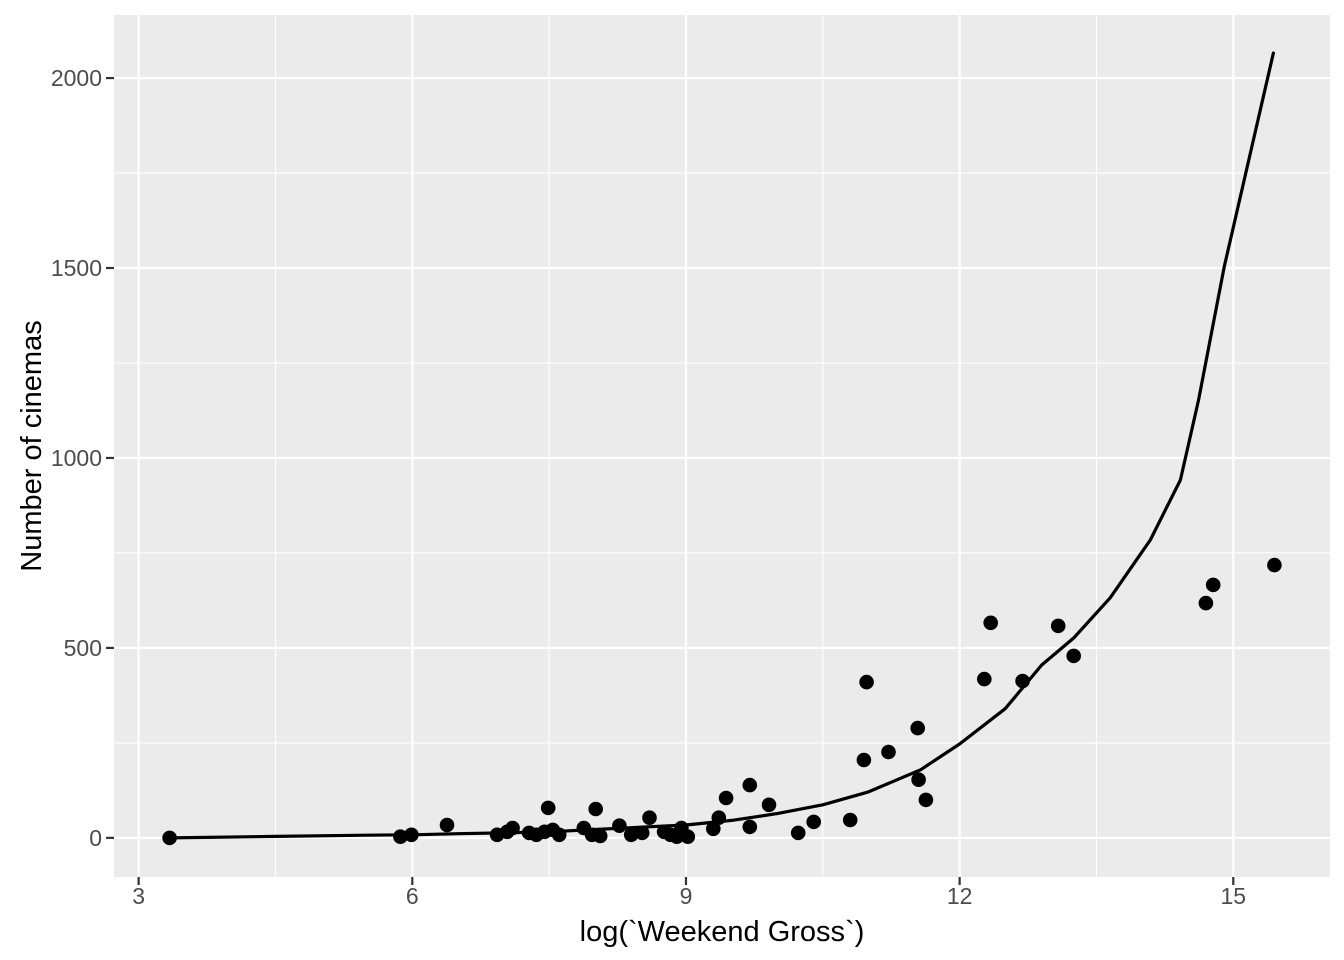 This screenshot has width=1344, height=960. I want to click on y-tick-label: 2000, so click(76, 78).